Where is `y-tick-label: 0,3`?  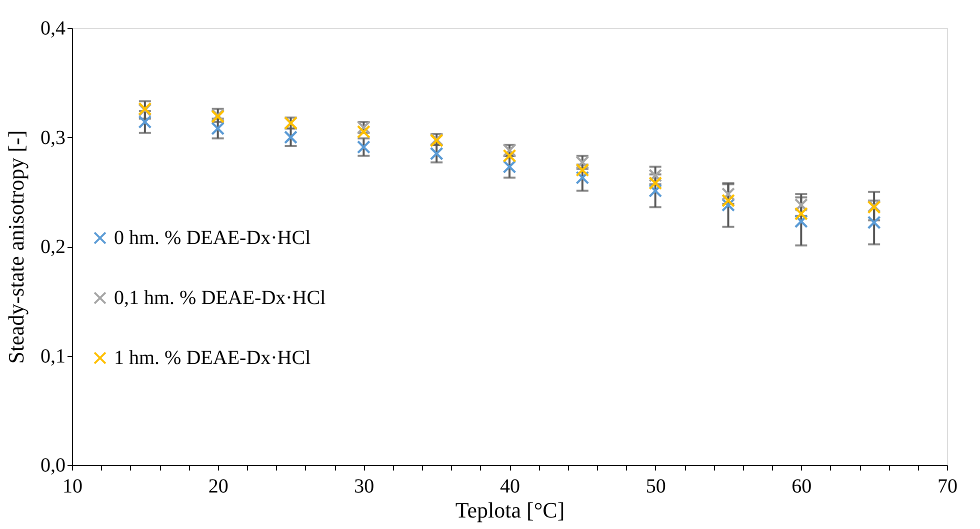
y-tick-label: 0,3 is located at coordinates (53, 137).